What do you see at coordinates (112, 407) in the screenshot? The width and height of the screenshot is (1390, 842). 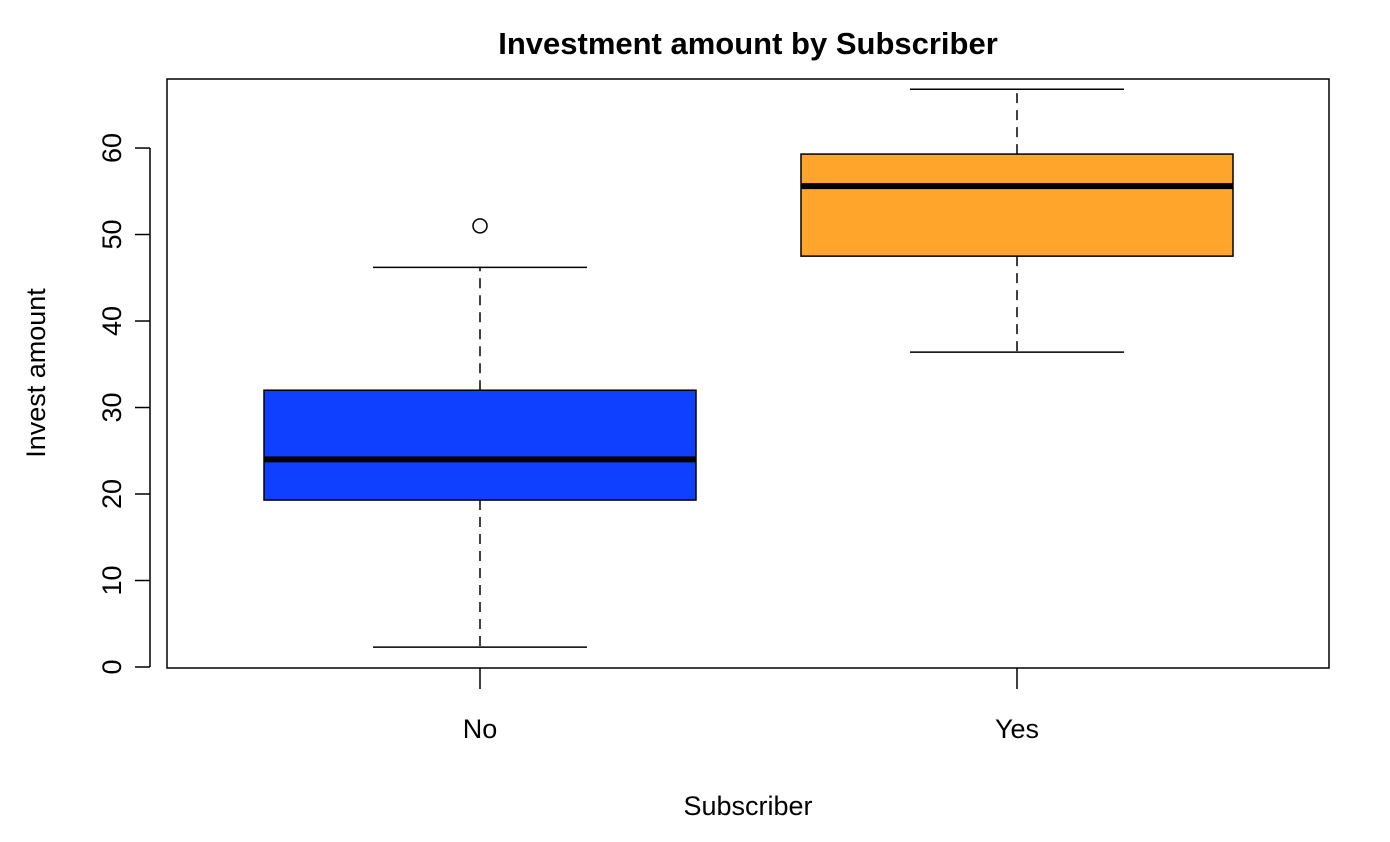 I see `y-tick-label: 30` at bounding box center [112, 407].